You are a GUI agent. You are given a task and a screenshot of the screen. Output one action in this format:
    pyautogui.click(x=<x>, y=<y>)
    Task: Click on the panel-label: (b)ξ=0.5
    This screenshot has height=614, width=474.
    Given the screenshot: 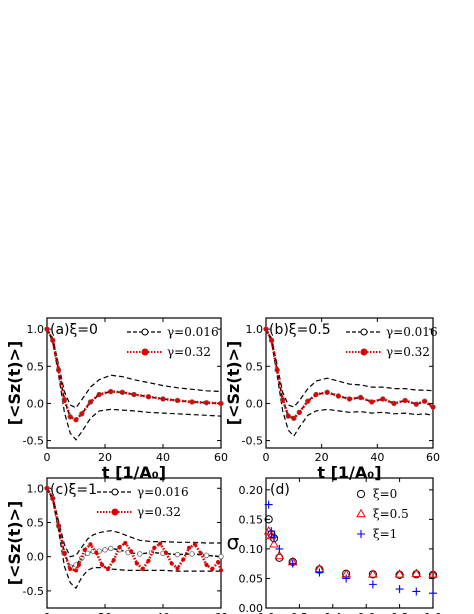 What is the action you would take?
    pyautogui.click(x=300, y=330)
    